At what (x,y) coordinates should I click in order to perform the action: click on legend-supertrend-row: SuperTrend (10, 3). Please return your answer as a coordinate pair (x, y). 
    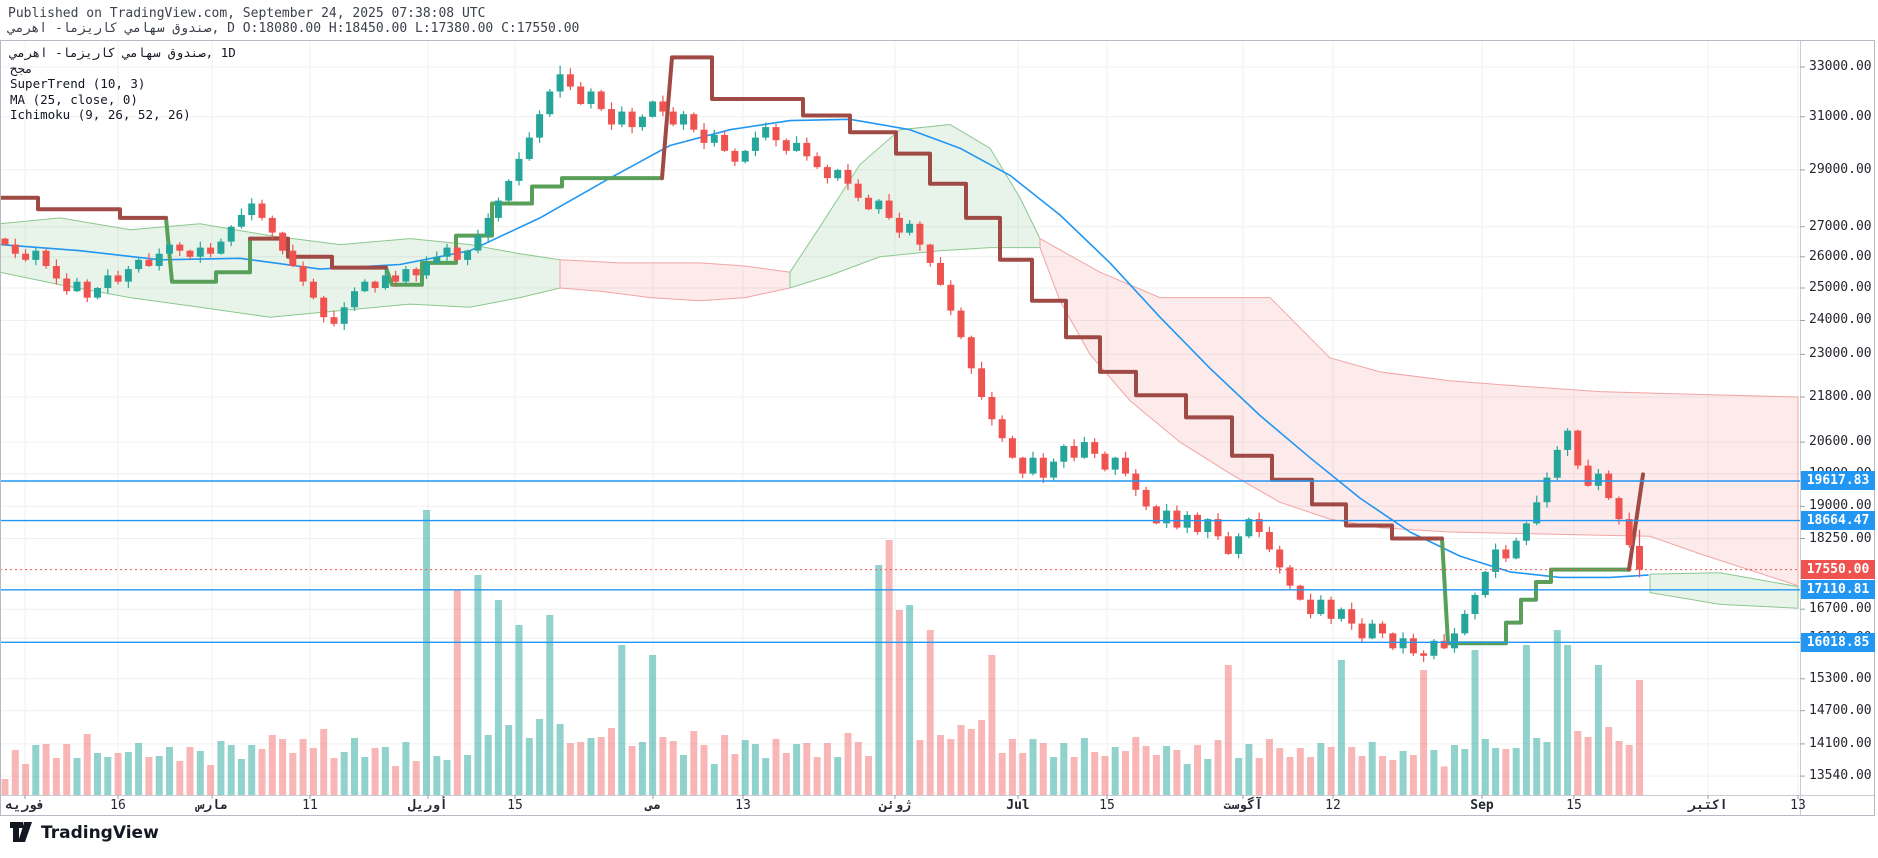
    Looking at the image, I should click on (78, 83).